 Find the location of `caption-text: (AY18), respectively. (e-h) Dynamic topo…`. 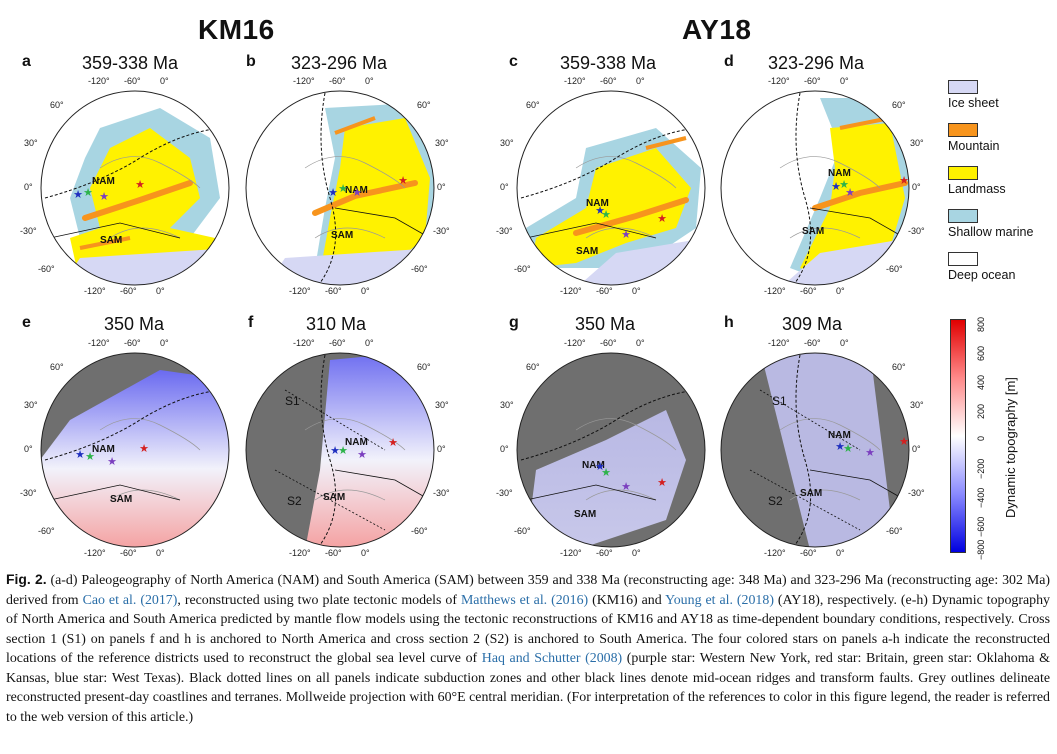

caption-text: (AY18), respectively. (e-h) Dynamic topo… is located at coordinates (528, 629).